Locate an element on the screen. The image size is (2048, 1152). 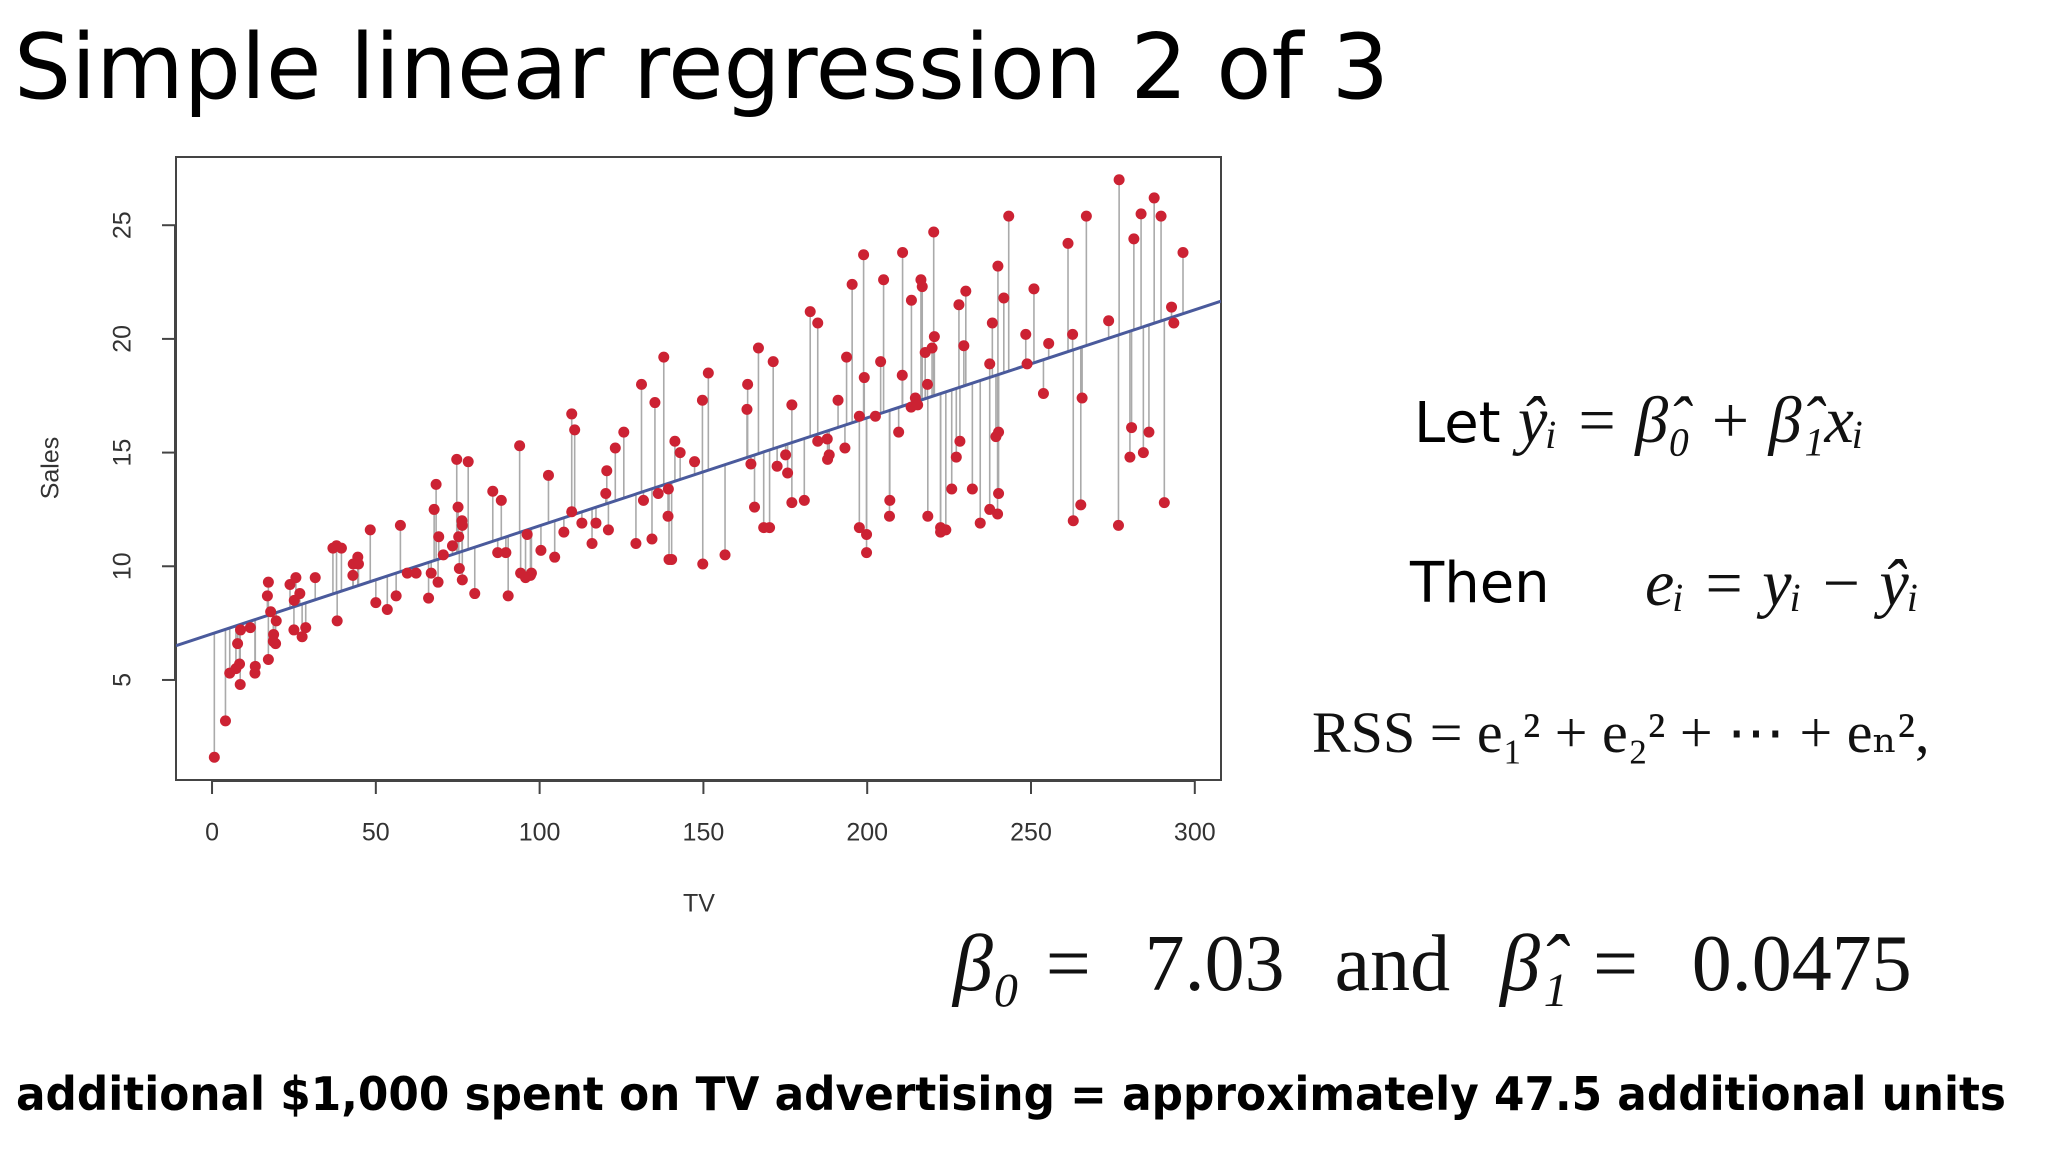
y-tick-label: 20 is located at coordinates (123, 339).